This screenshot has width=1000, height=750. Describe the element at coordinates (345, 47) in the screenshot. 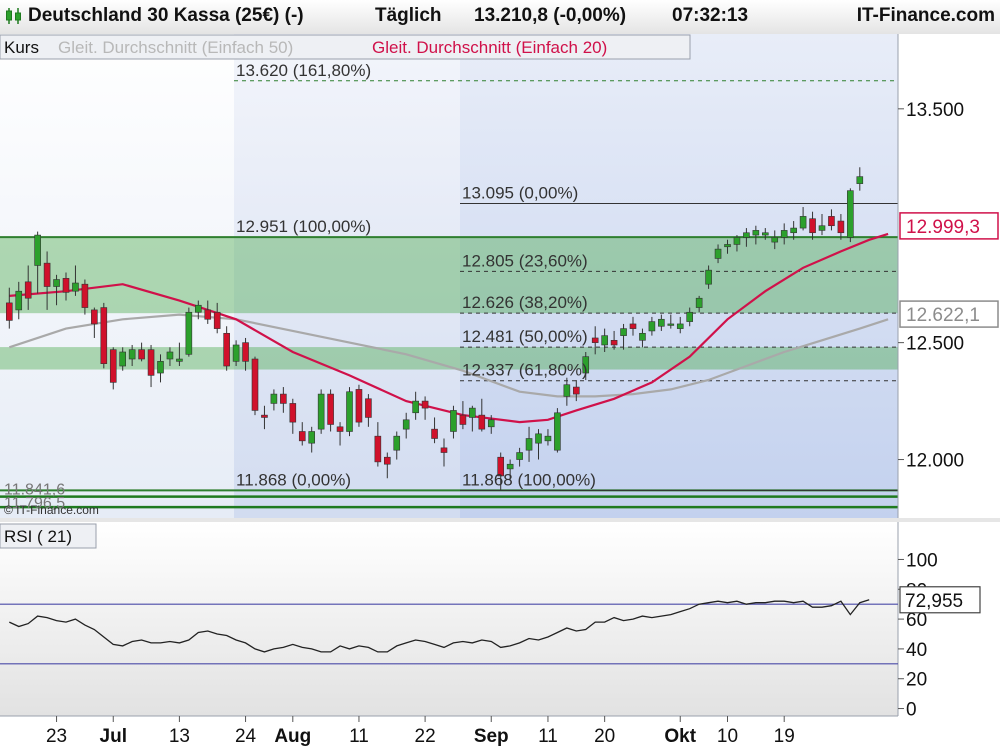

I see `legend-bar` at that location.